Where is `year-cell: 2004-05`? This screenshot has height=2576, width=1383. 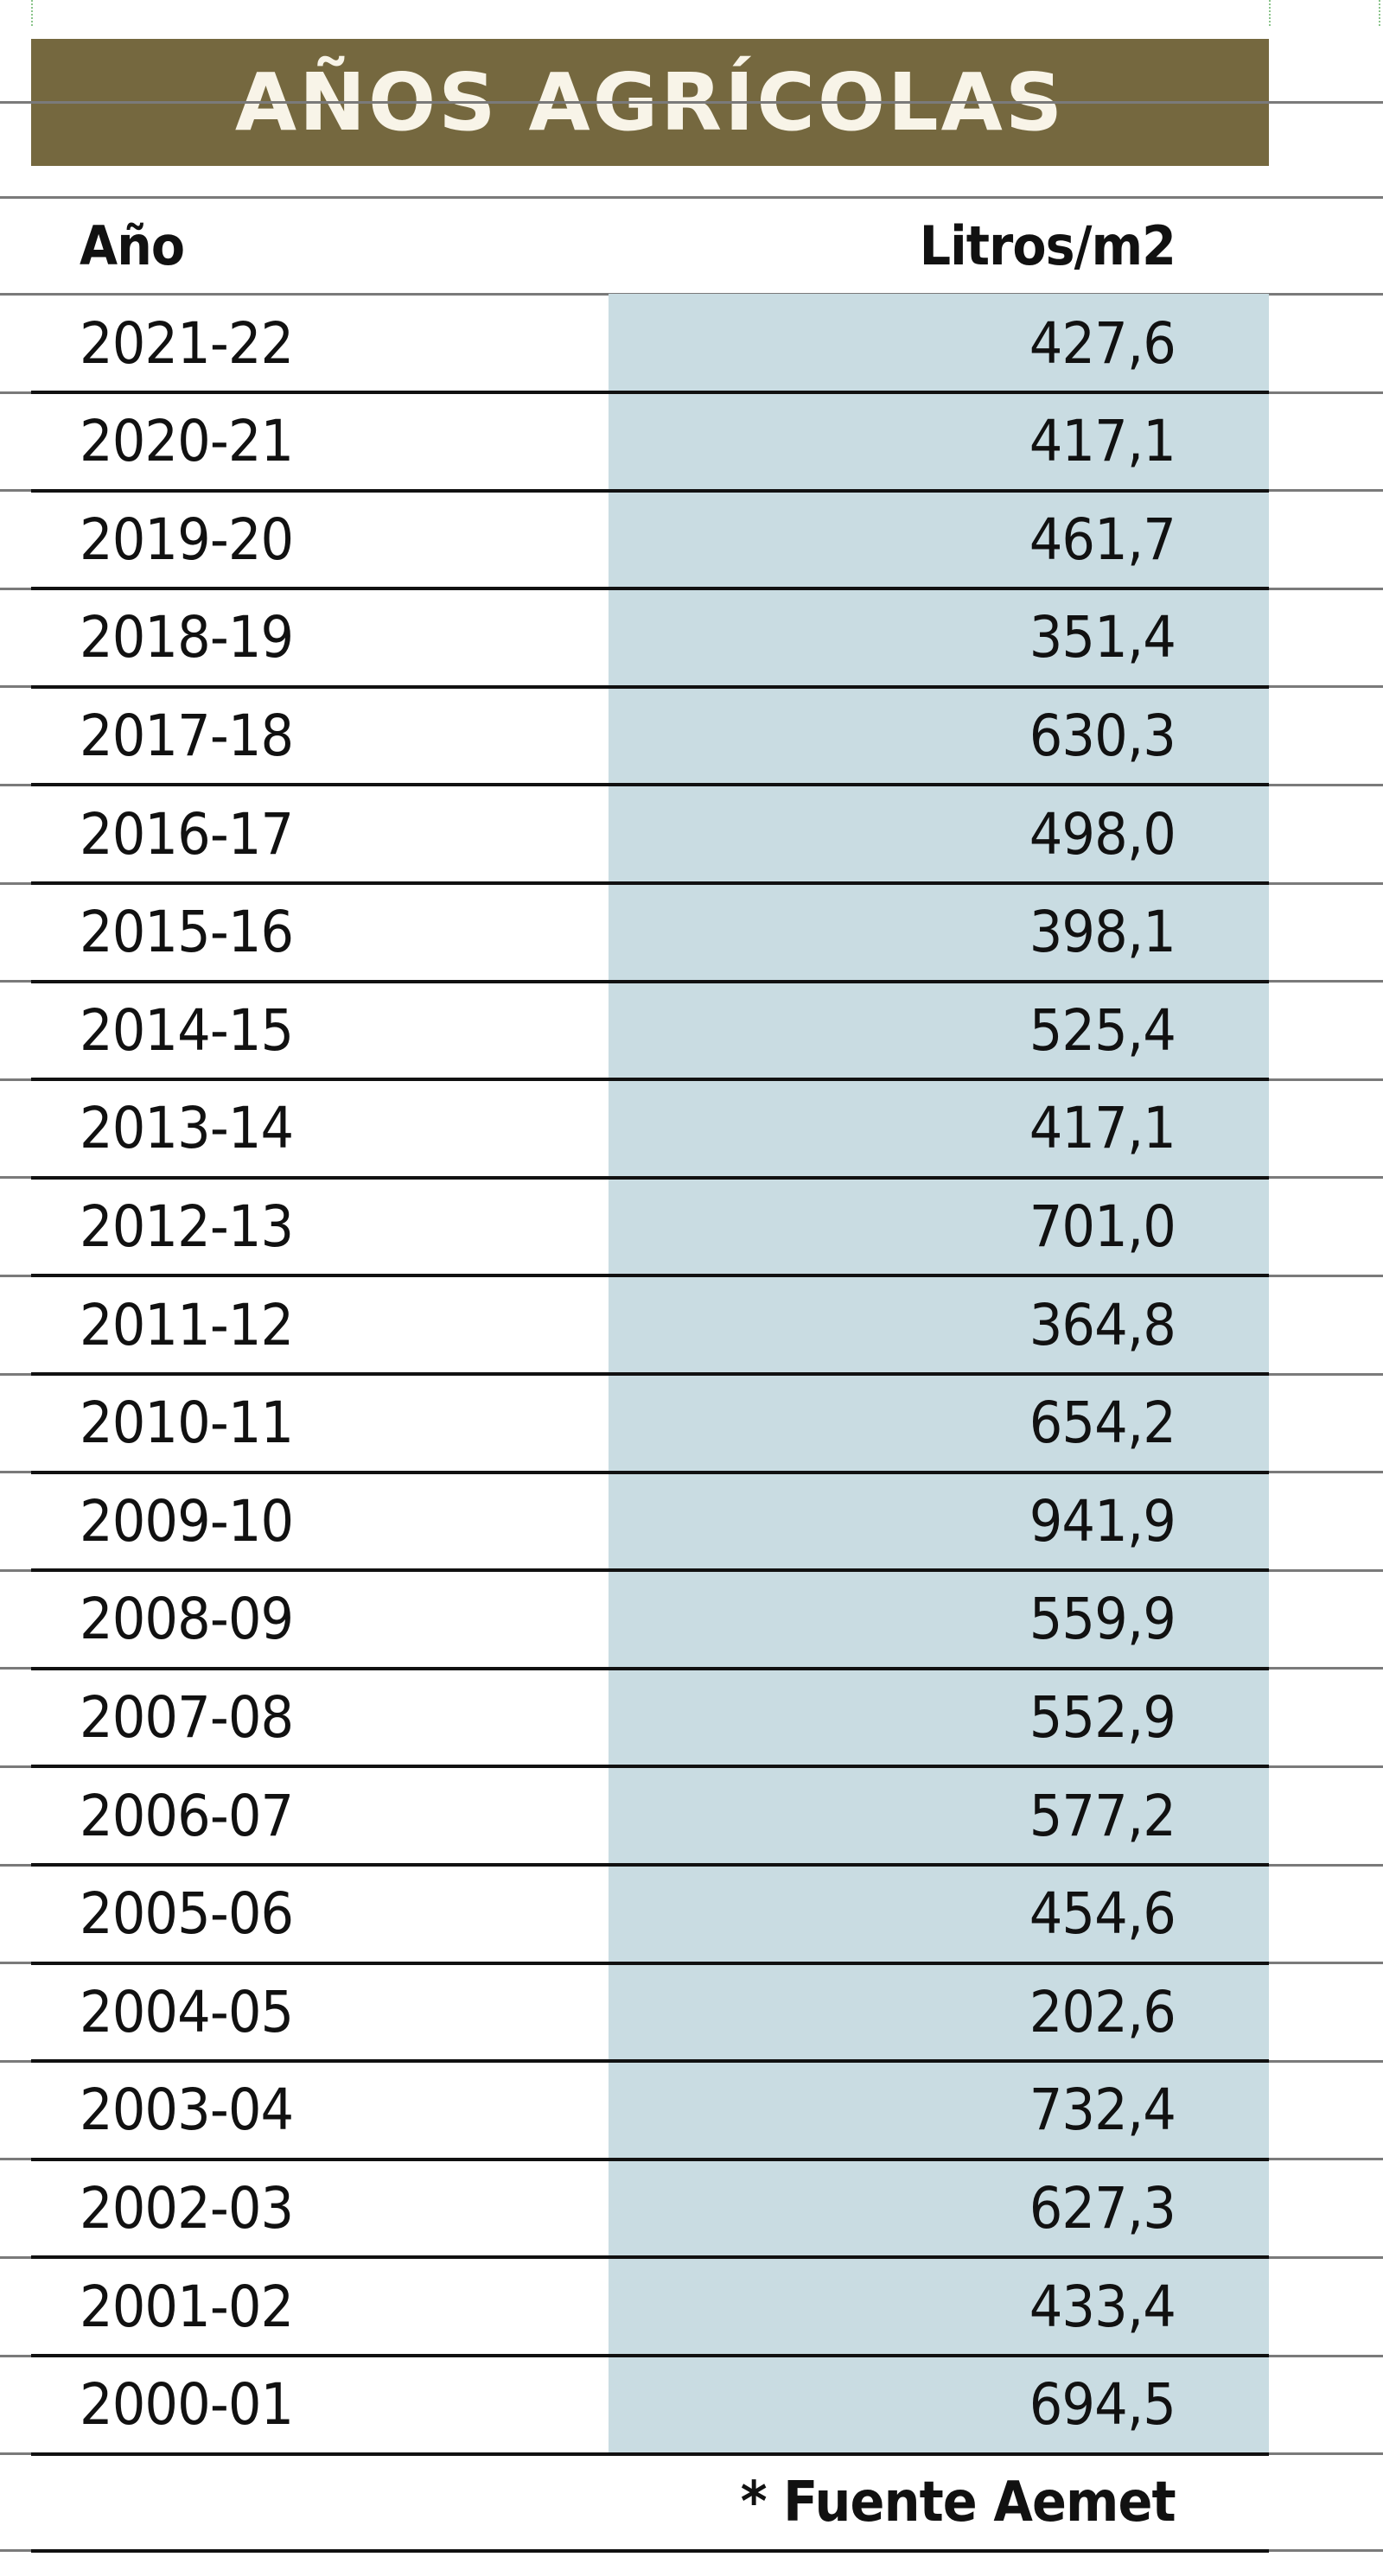 year-cell: 2004-05 is located at coordinates (187, 2012).